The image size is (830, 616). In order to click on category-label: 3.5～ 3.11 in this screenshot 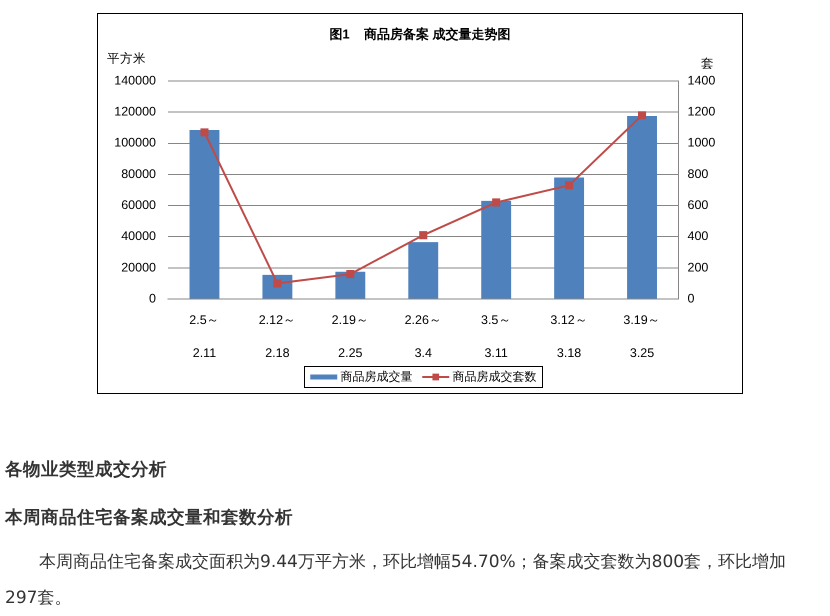, I will do `click(496, 336)`.